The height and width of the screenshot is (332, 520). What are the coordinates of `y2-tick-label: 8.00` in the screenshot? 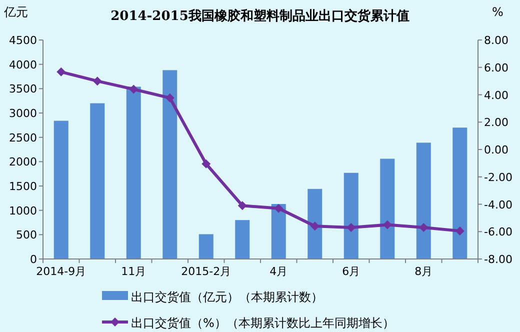 It's located at (496, 40).